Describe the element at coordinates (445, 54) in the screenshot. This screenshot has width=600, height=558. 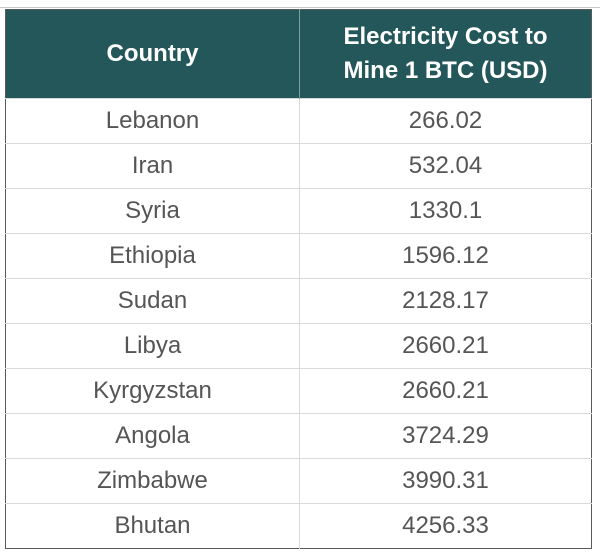
I see `column-header-cost: Electricity Cost to Mine 1 BTC (USD)` at that location.